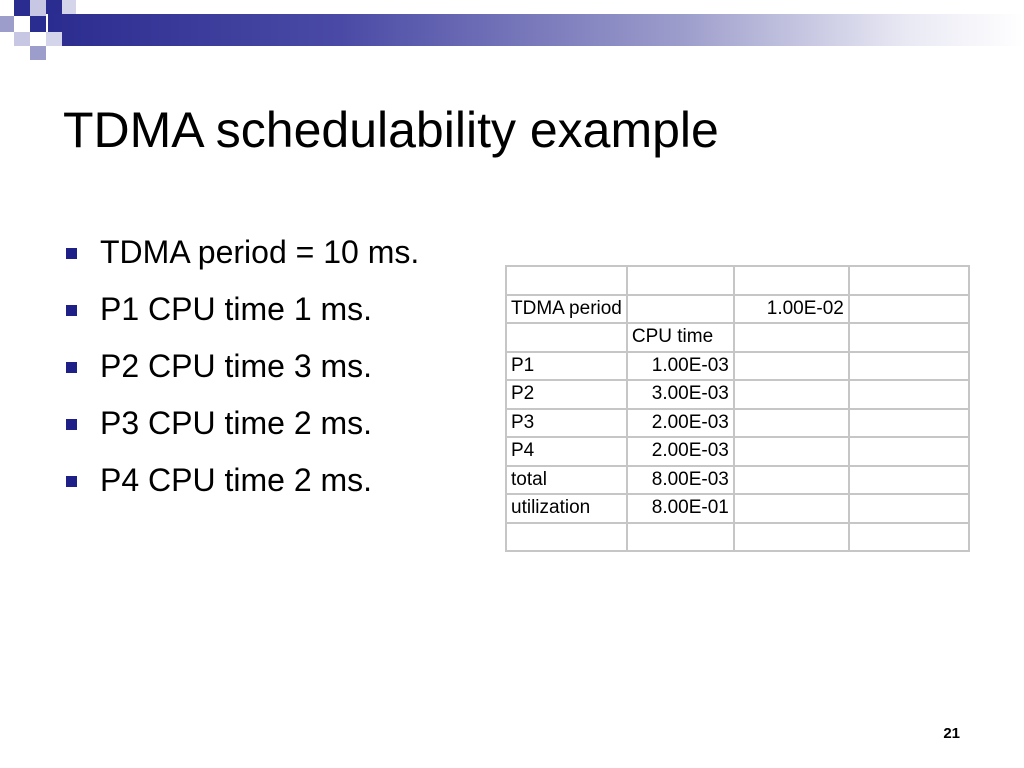 The width and height of the screenshot is (1024, 768). I want to click on table-cell: P2, so click(566, 394).